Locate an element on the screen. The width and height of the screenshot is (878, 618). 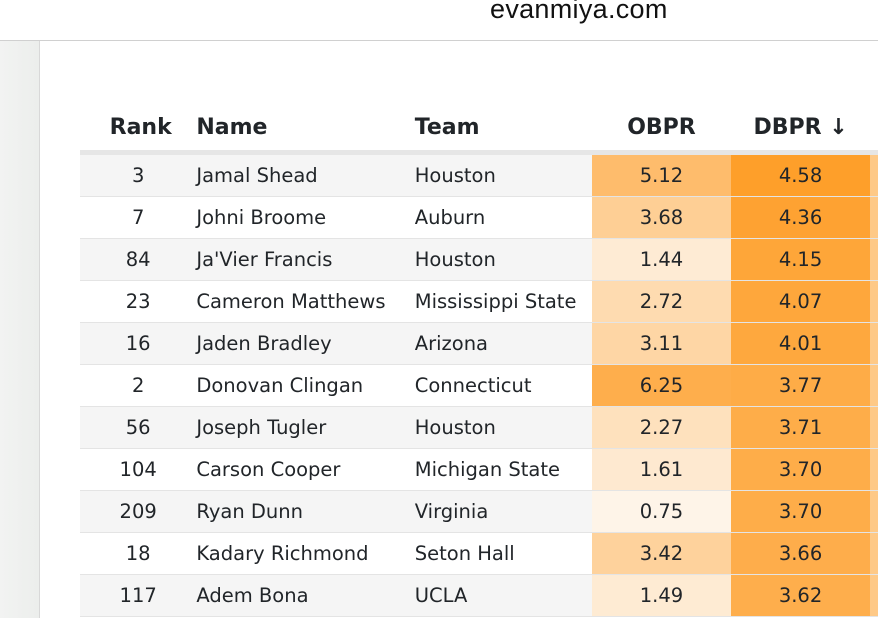
dbpr-cell: 3.71 is located at coordinates (801, 427).